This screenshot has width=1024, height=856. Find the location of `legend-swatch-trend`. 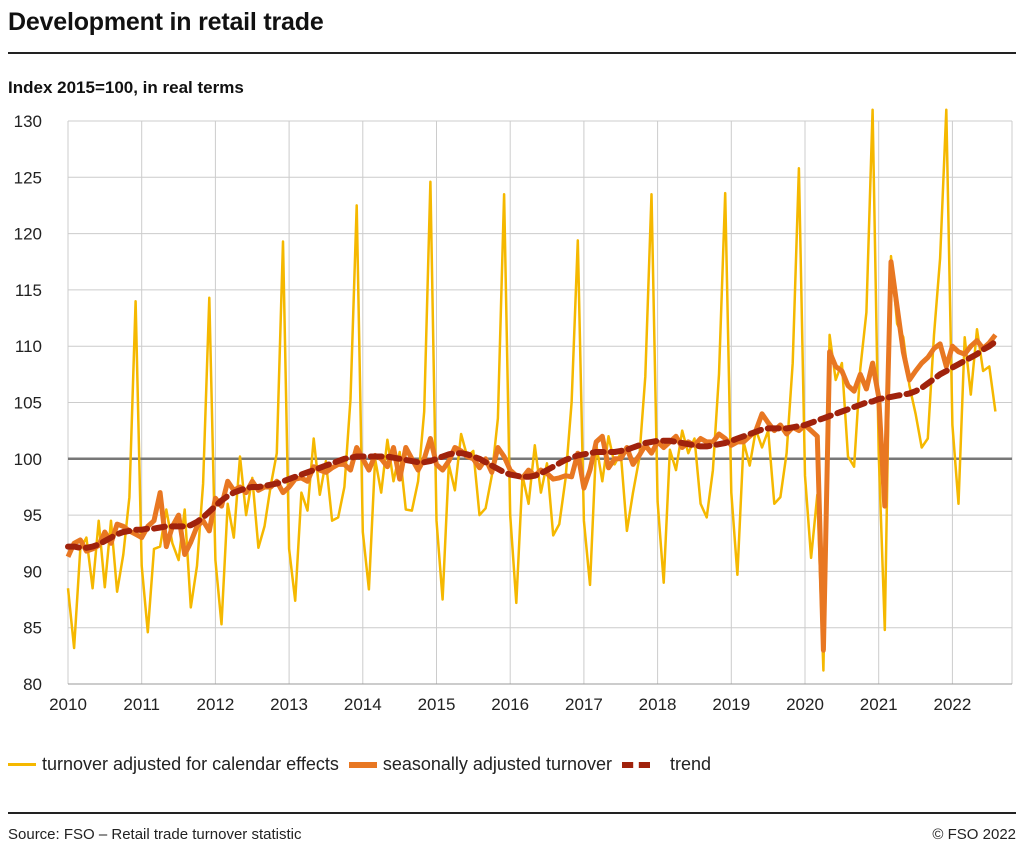

legend-swatch-trend is located at coordinates (635, 764).